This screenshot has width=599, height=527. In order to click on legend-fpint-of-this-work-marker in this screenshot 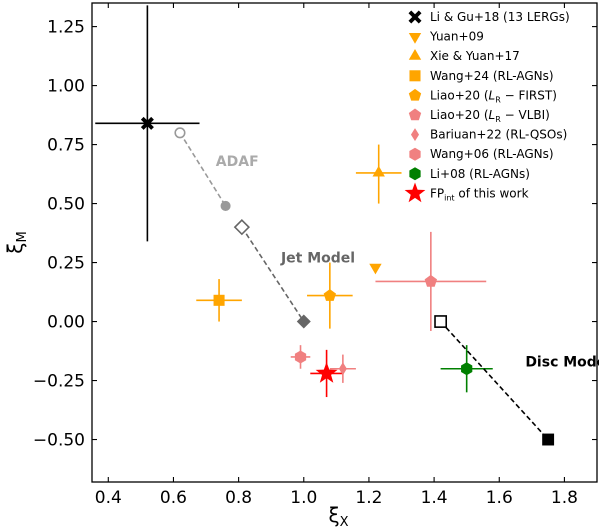, I will do `click(415, 192)`.